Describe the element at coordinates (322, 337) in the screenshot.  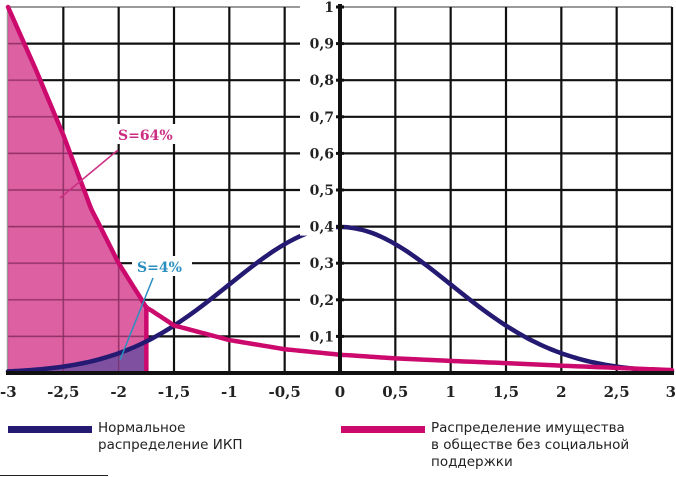
I see `y-tick-label: 0,1` at that location.